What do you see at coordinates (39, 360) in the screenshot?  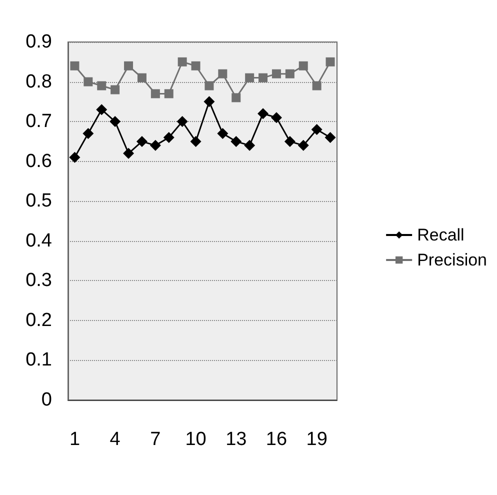 I see `y-tick-label: 0.1` at bounding box center [39, 360].